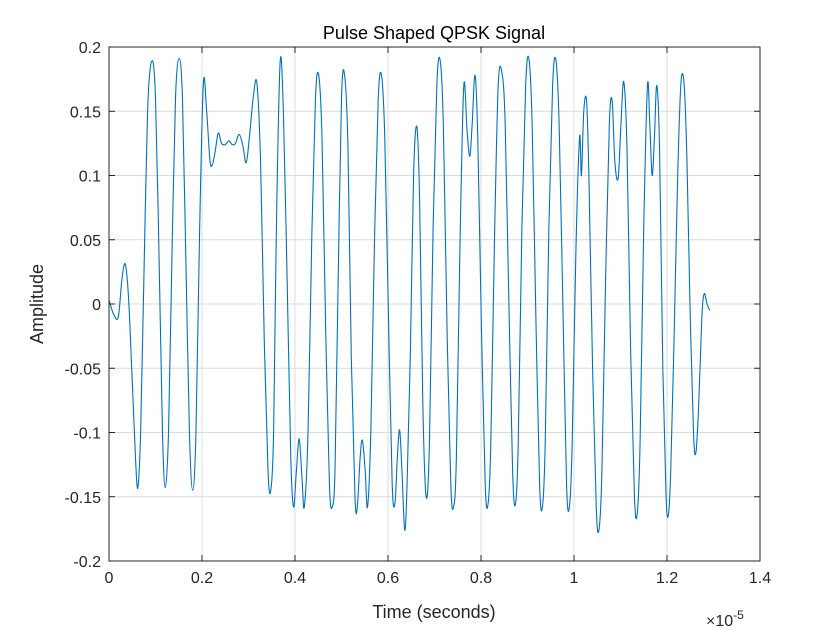 This screenshot has height=630, width=840. I want to click on x-exponent-base: ×10, so click(719, 621).